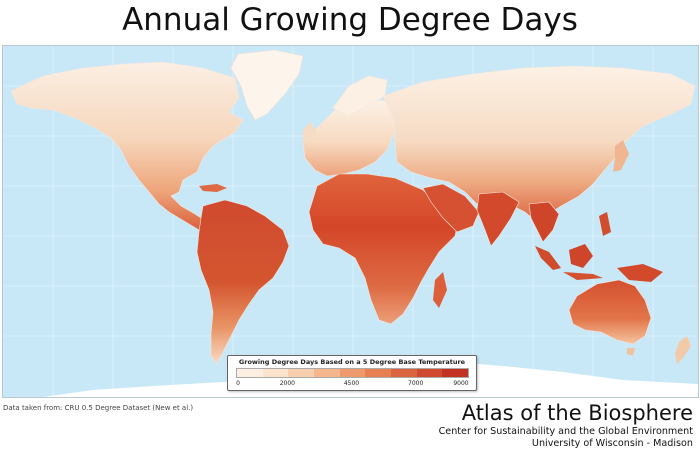  Describe the element at coordinates (610, 312) in the screenshot. I see `australia` at that location.